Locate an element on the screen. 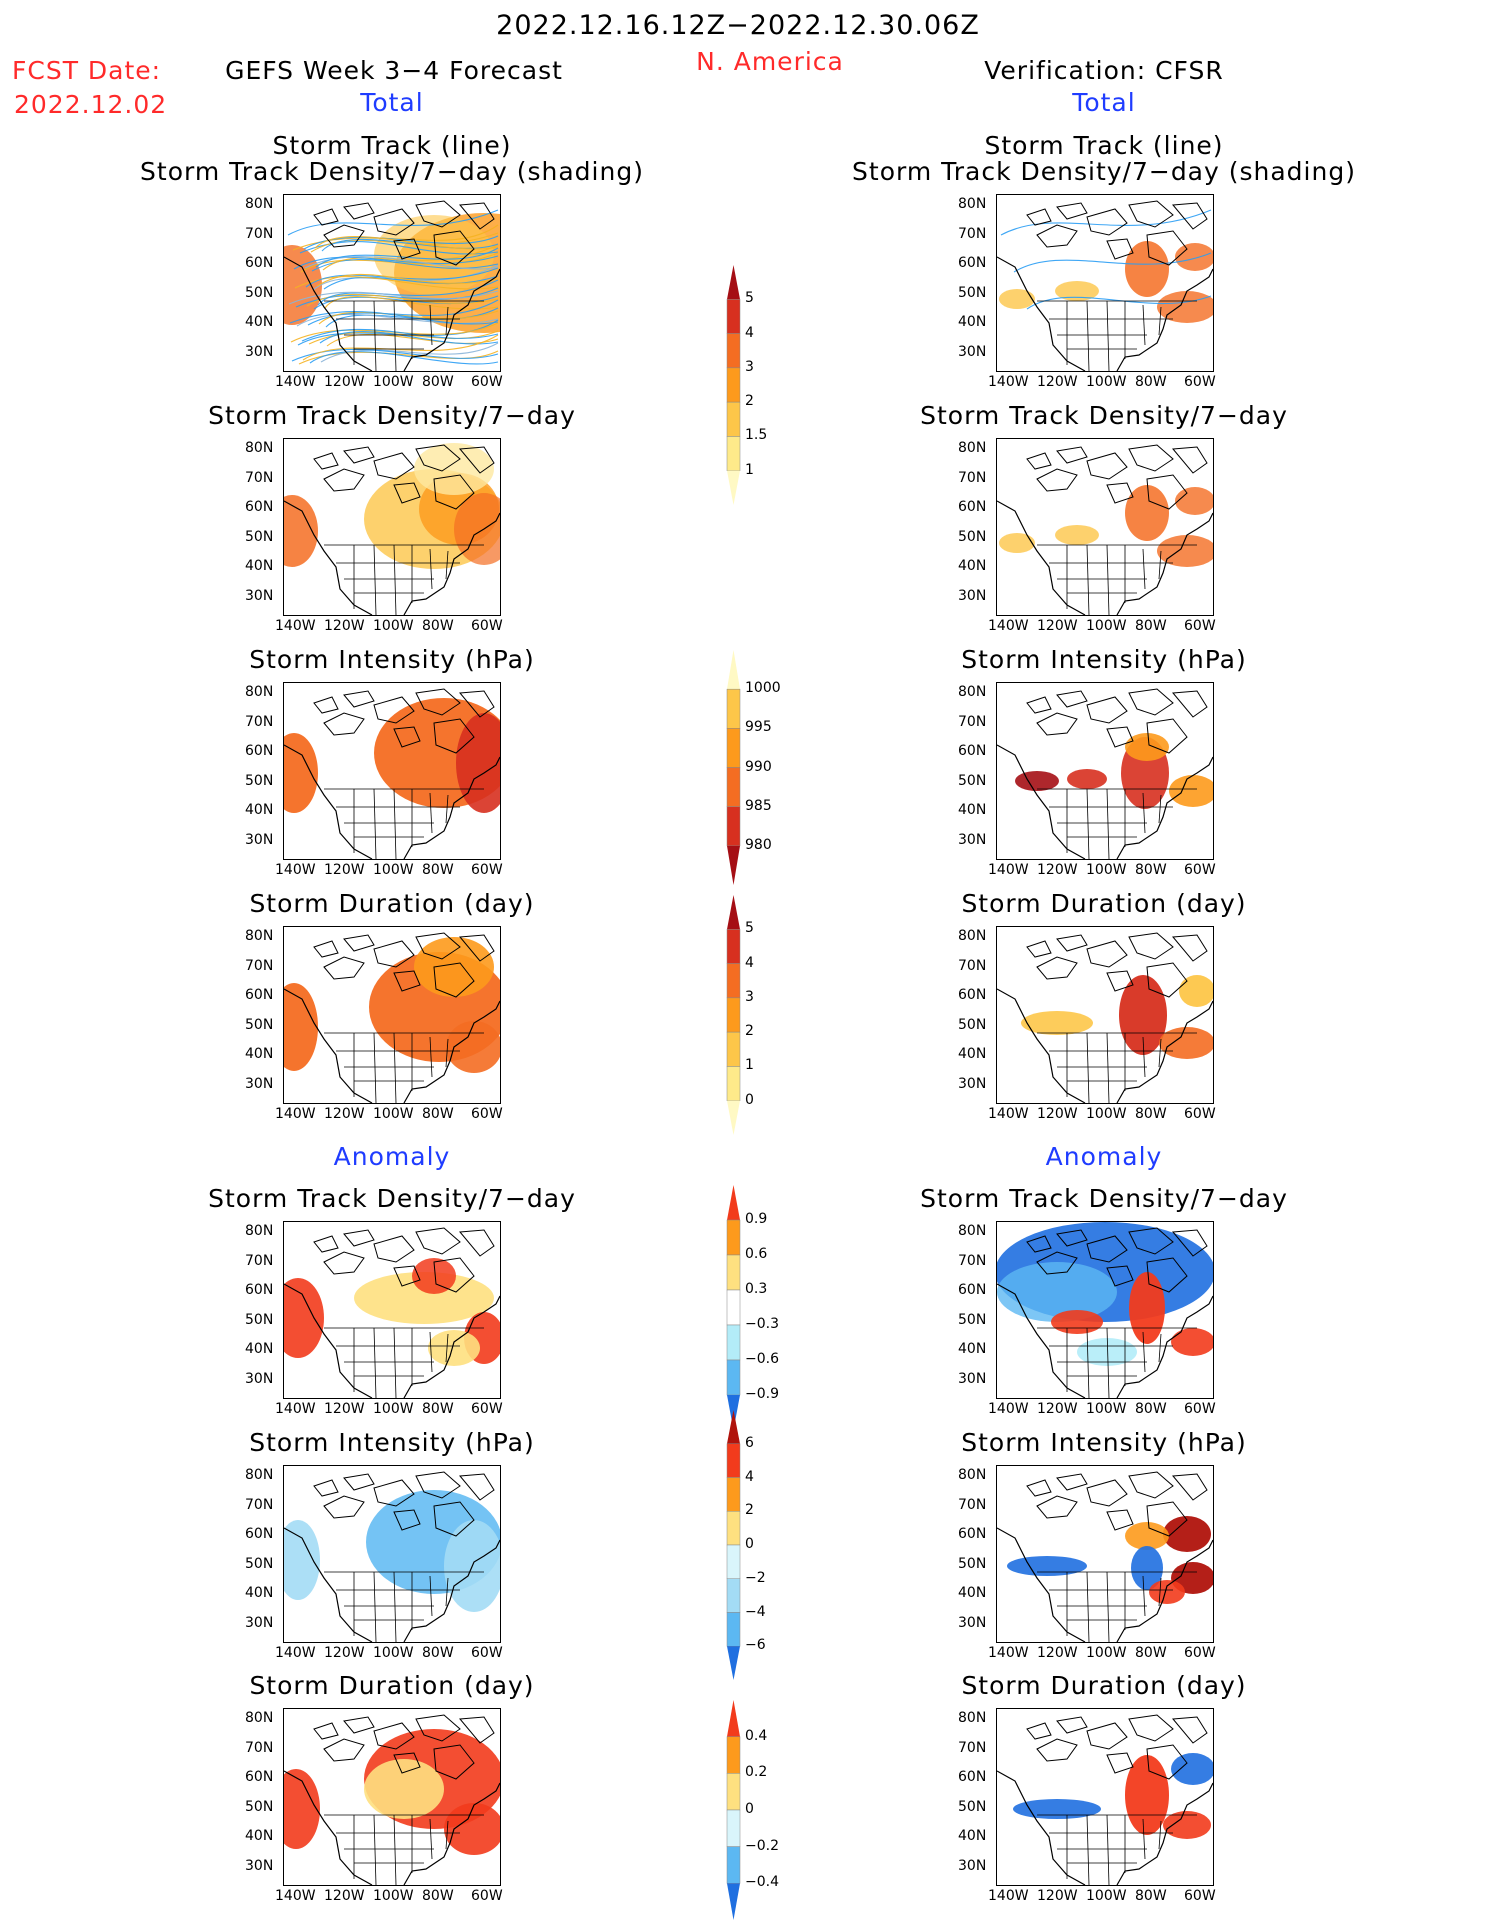 Image resolution: width=1487 pixels, height=1925 pixels. colorbar-label: 0.3 is located at coordinates (756, 1289).